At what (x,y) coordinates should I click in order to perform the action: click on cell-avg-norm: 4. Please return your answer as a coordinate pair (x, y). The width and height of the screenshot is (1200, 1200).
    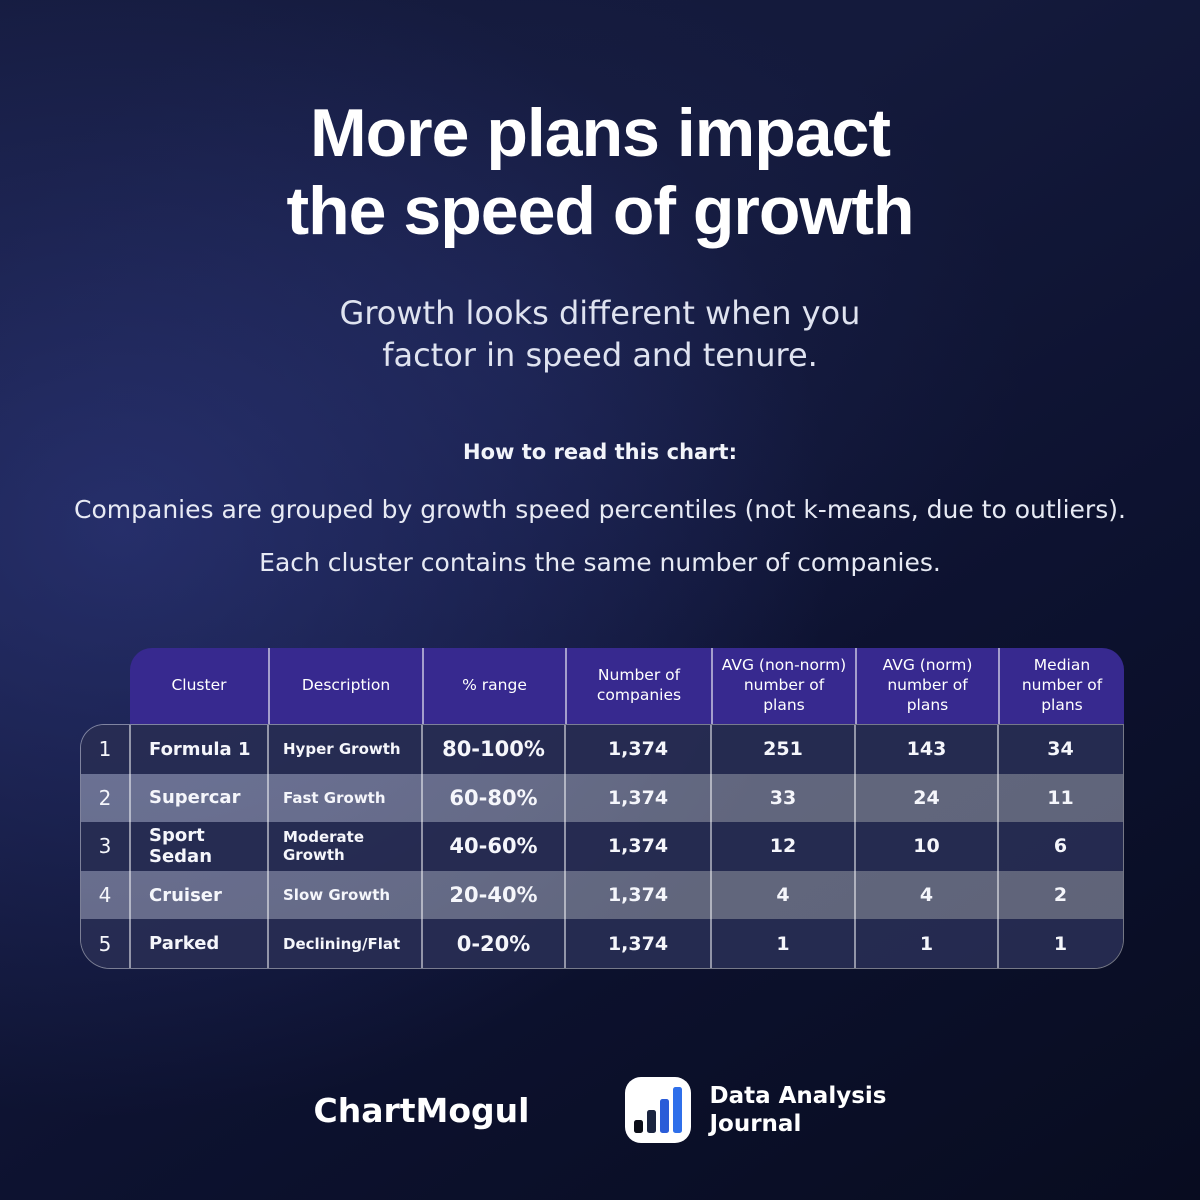
    Looking at the image, I should click on (925, 895).